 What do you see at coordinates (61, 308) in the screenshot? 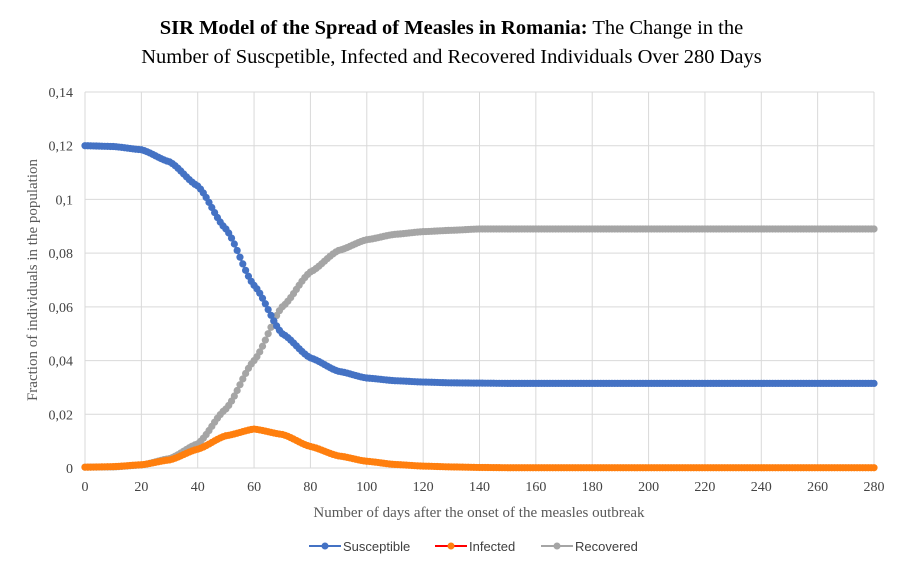
I see `y-tick-label: 0,06` at bounding box center [61, 308].